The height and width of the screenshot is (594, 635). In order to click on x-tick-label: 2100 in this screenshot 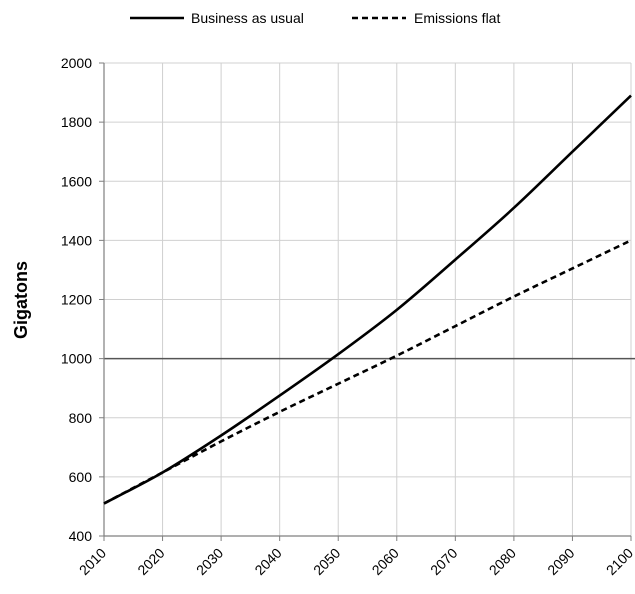, I will do `click(619, 561)`.